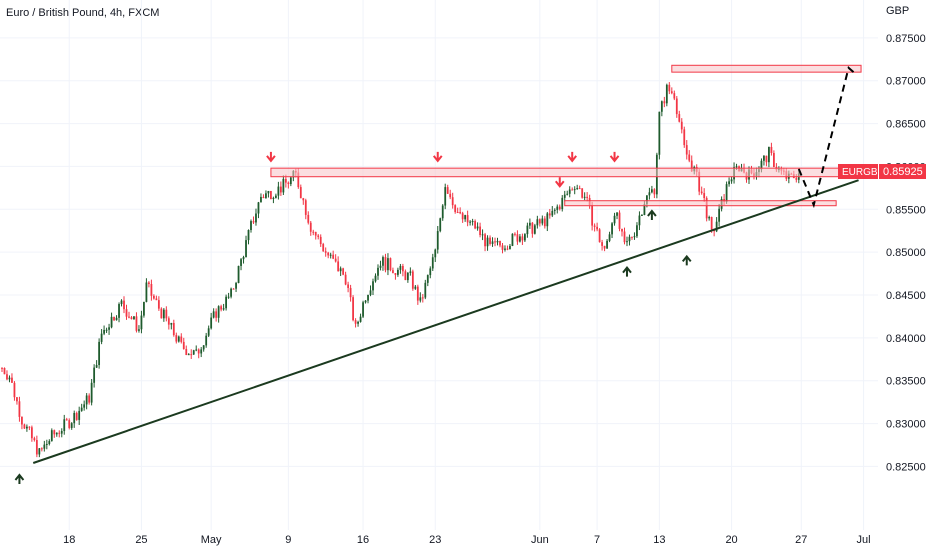  What do you see at coordinates (801, 540) in the screenshot?
I see `time-tick-label: 27` at bounding box center [801, 540].